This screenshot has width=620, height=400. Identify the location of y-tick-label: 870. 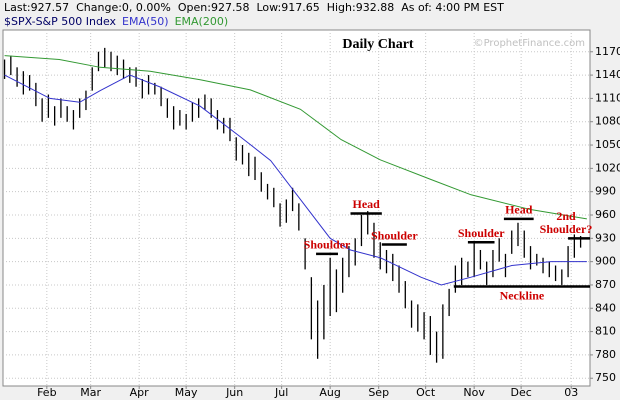
(605, 284).